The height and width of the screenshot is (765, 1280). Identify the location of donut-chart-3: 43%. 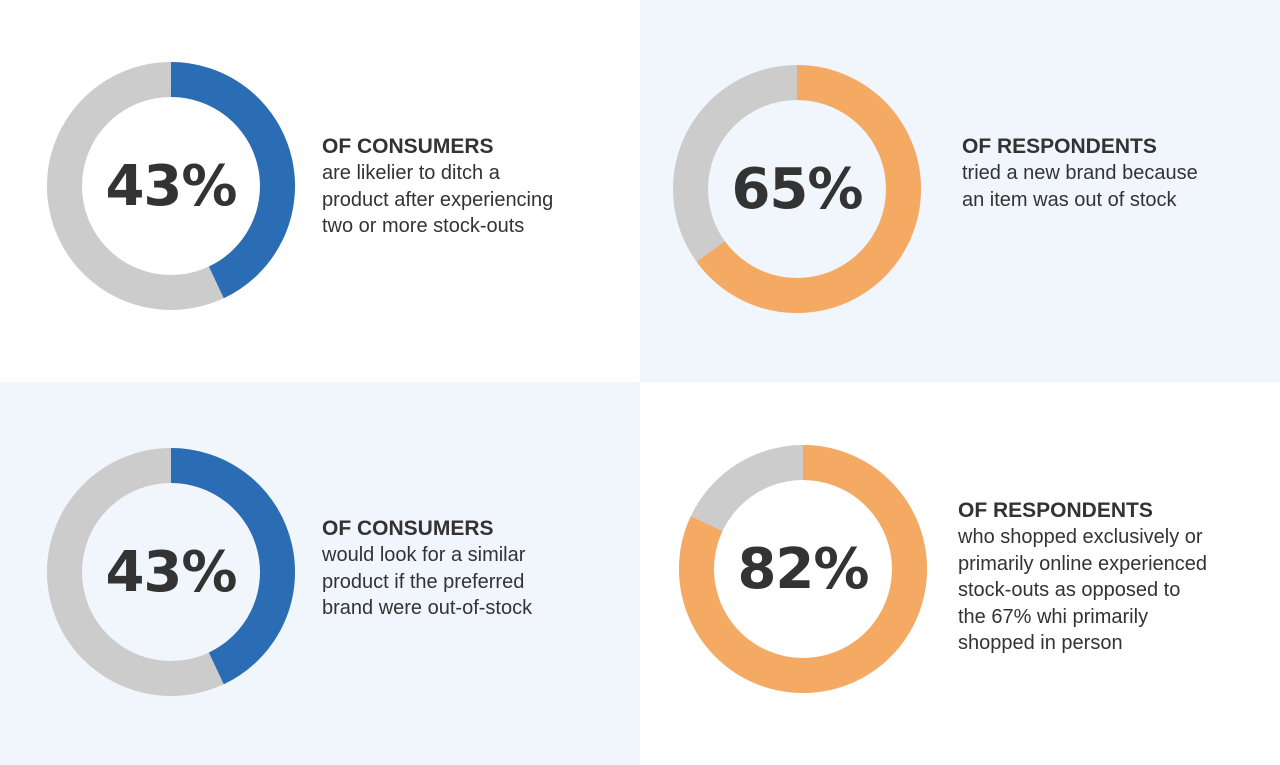
(171, 572).